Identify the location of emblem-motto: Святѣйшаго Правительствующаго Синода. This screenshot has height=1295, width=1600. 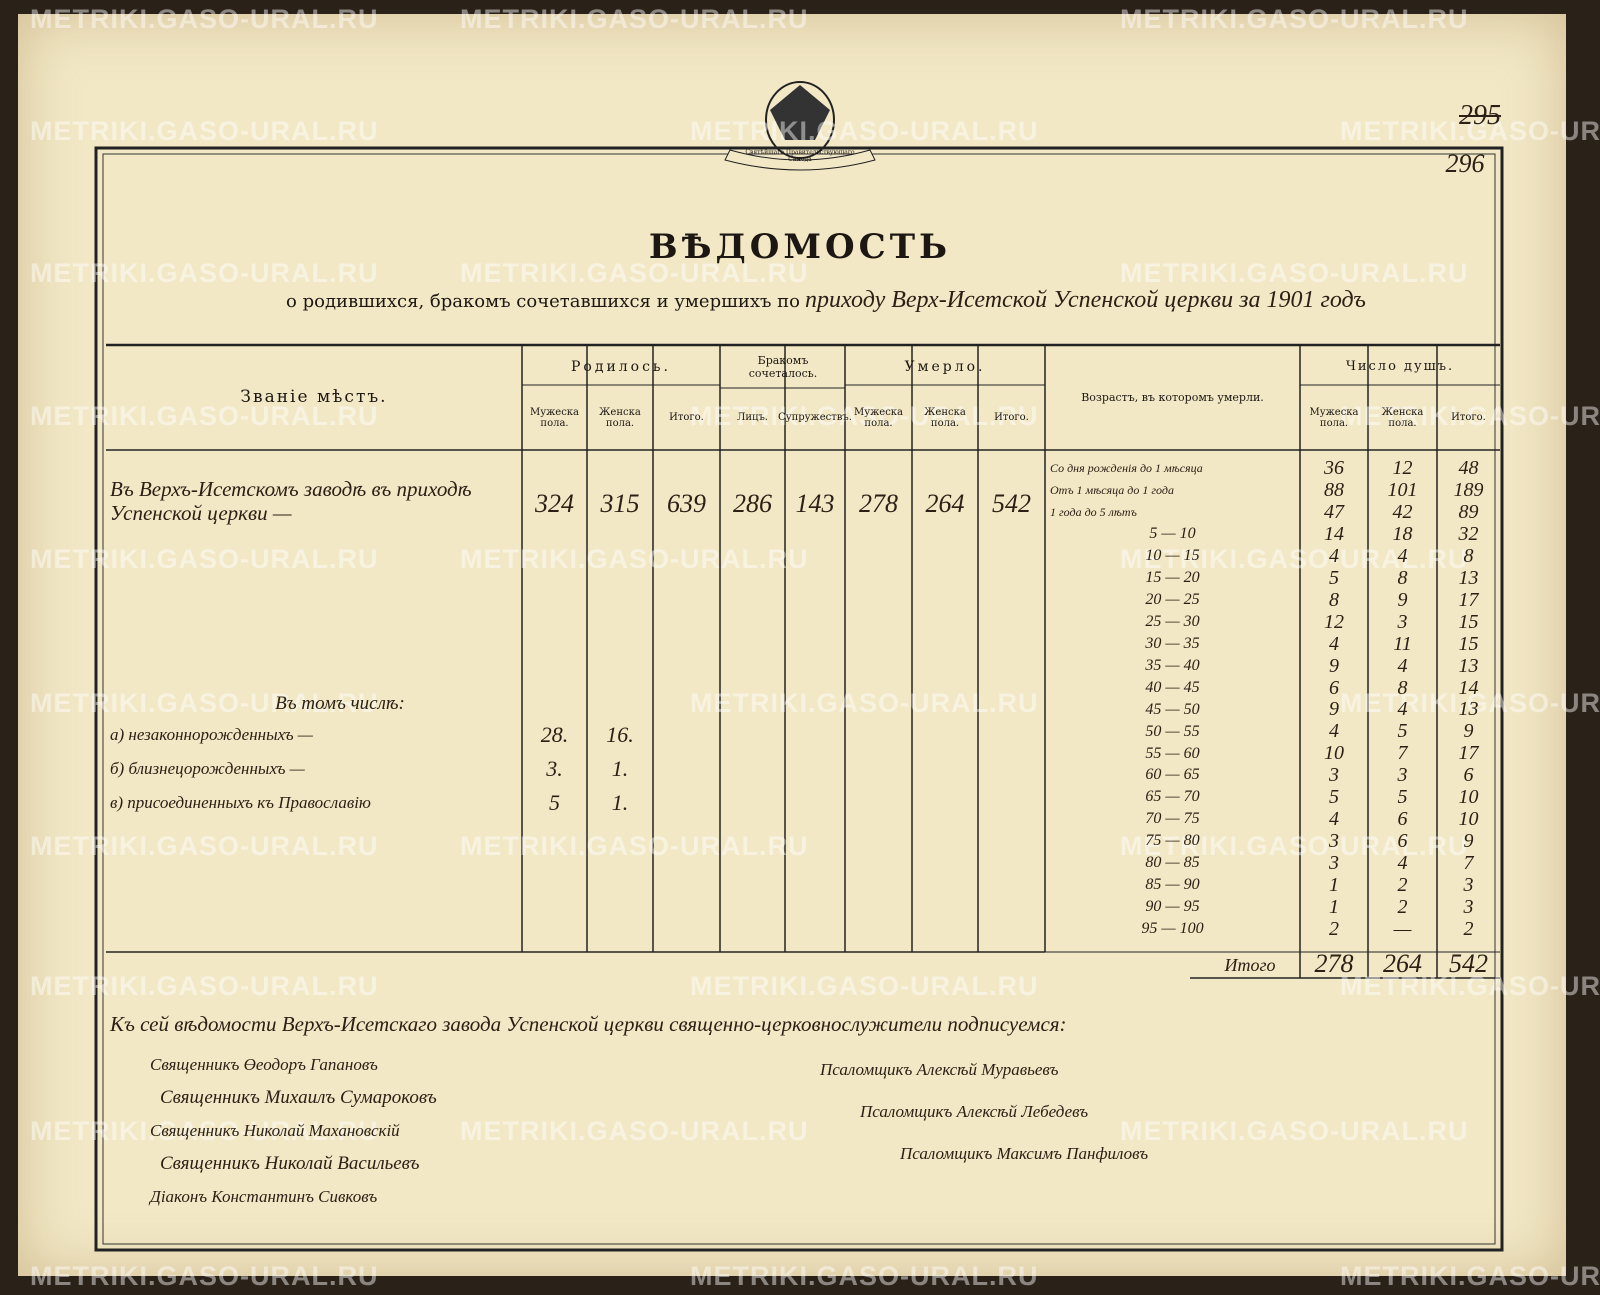
(800, 156).